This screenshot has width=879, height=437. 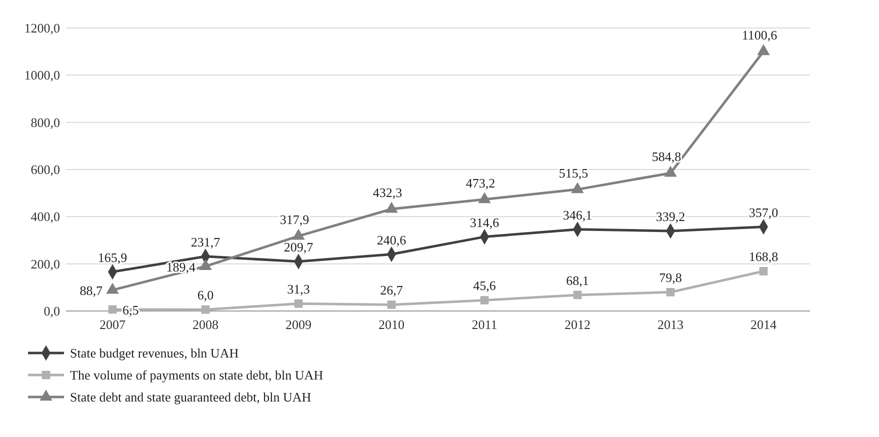 I want to click on data-label: 339,2, so click(x=671, y=216).